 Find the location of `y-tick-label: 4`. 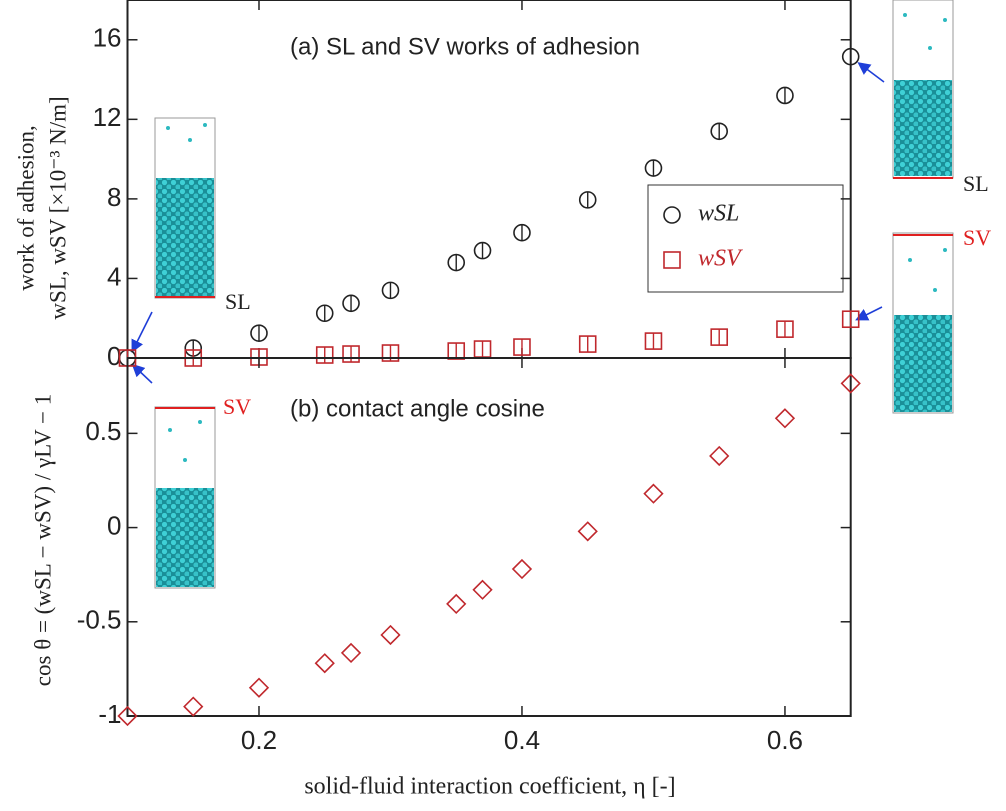

y-tick-label: 4 is located at coordinates (114, 276).